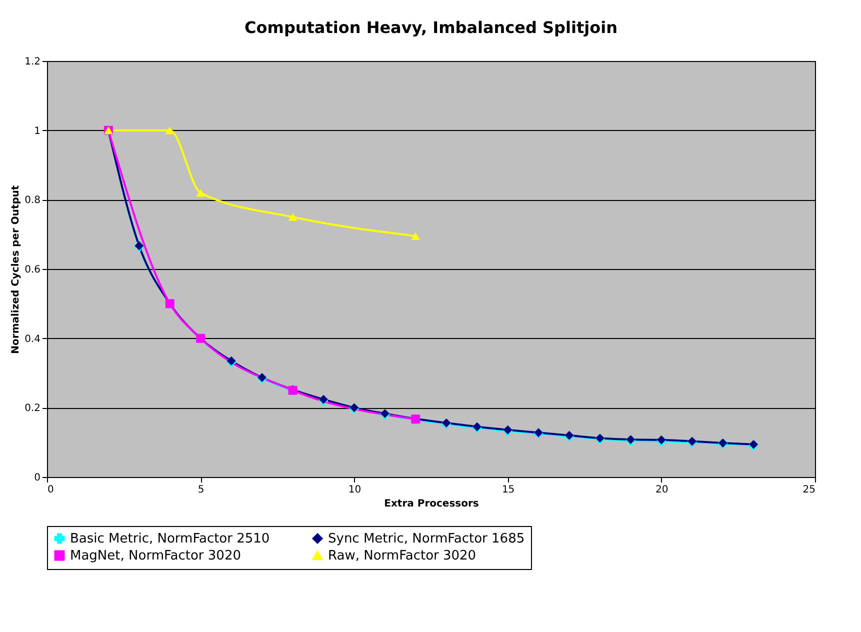 This screenshot has width=861, height=632. What do you see at coordinates (662, 490) in the screenshot?
I see `x-tick-label: 20` at bounding box center [662, 490].